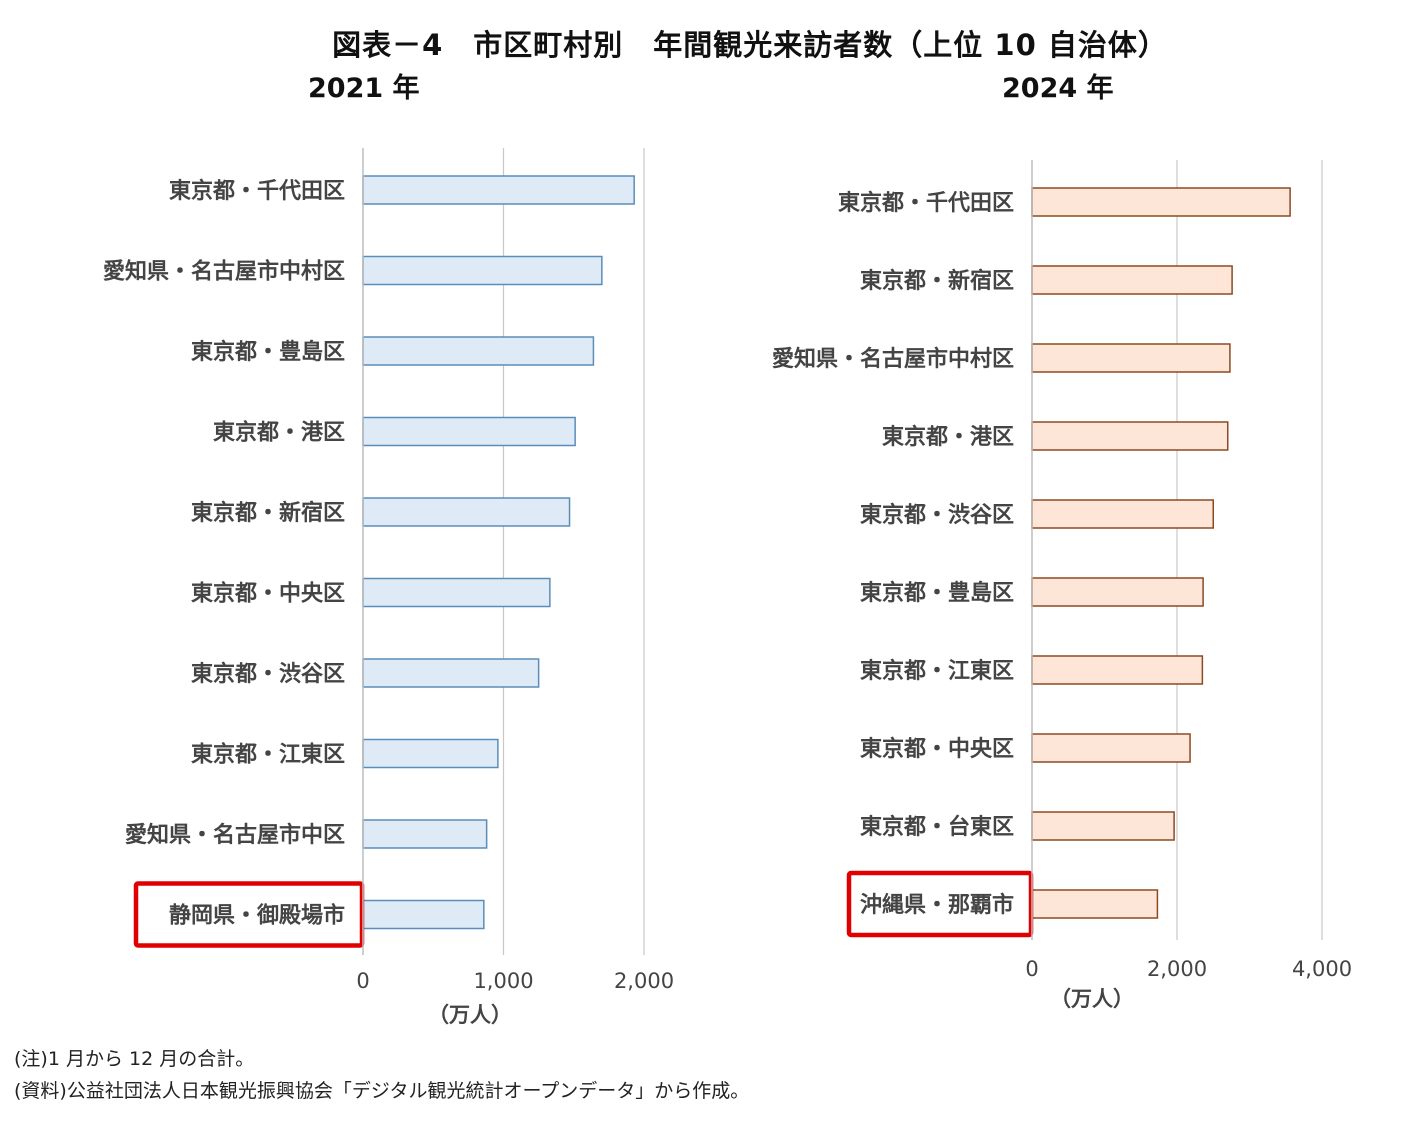 This screenshot has height=1126, width=1418. What do you see at coordinates (235, 835) in the screenshot?
I see `left-category-label: 愛知県・名古屋市中区` at bounding box center [235, 835].